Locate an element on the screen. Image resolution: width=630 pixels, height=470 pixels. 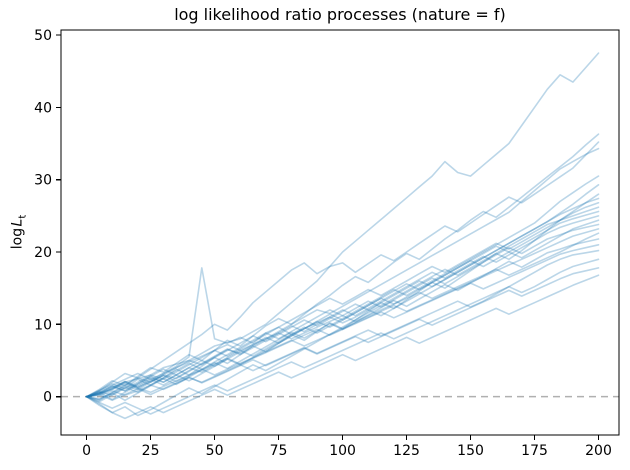
x-tick-label: 125 is located at coordinates (406, 451).